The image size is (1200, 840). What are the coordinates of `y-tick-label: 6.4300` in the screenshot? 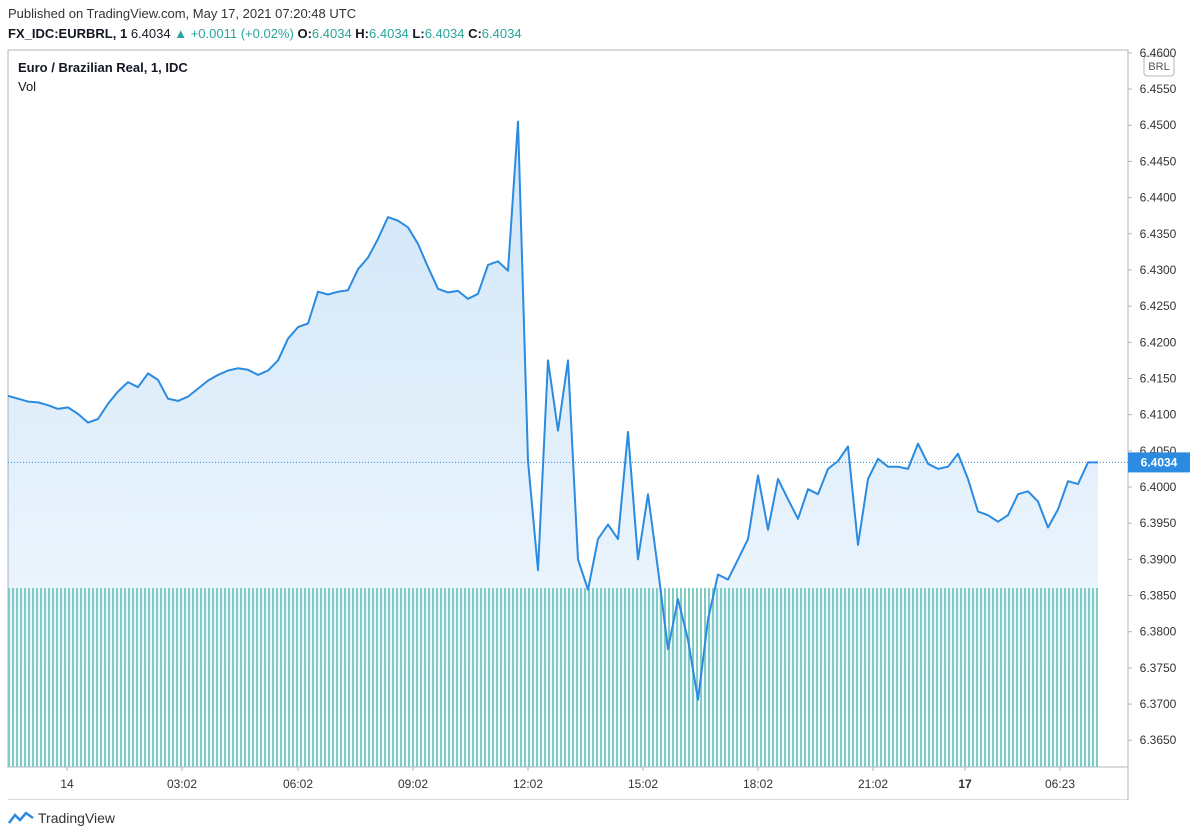 It's located at (1158, 270).